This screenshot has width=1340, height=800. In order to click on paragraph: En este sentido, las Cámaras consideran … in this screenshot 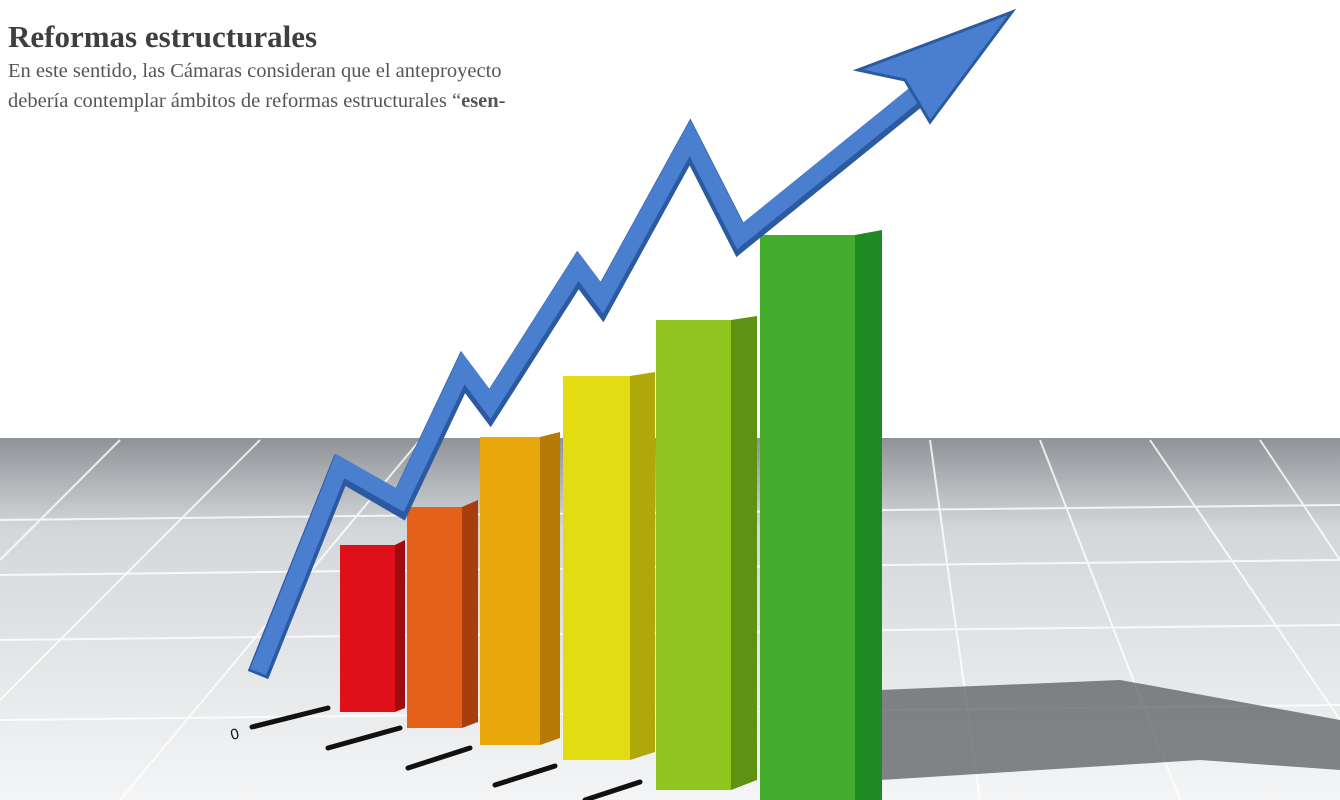, I will do `click(257, 86)`.